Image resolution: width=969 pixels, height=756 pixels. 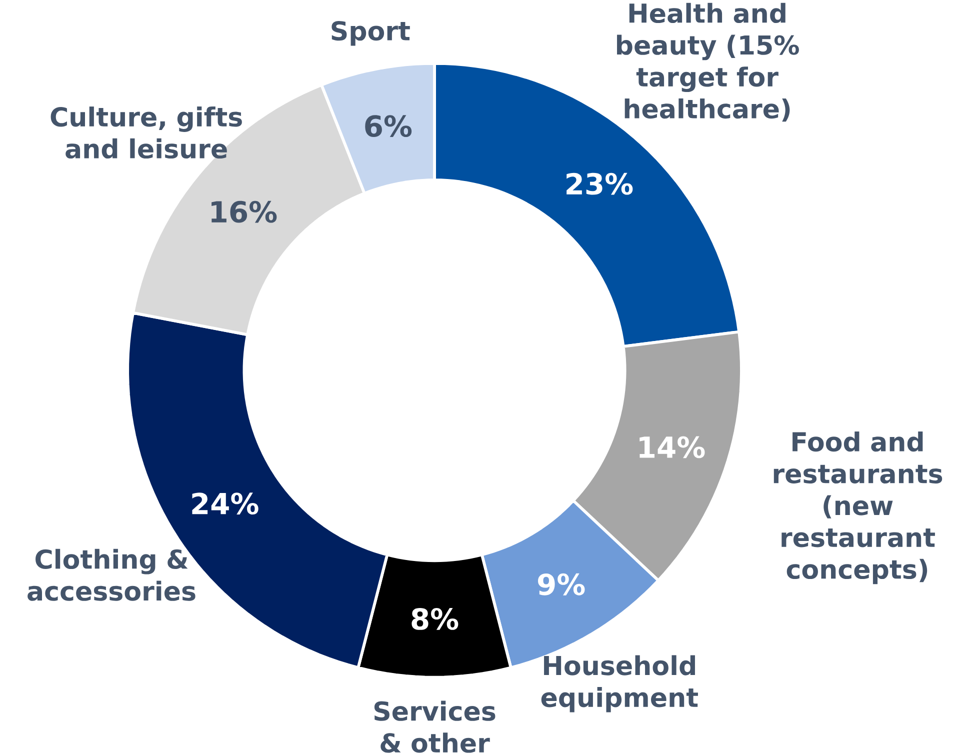 I want to click on slice-label: Health and beauty (15% target for healthcare), so click(x=708, y=62).